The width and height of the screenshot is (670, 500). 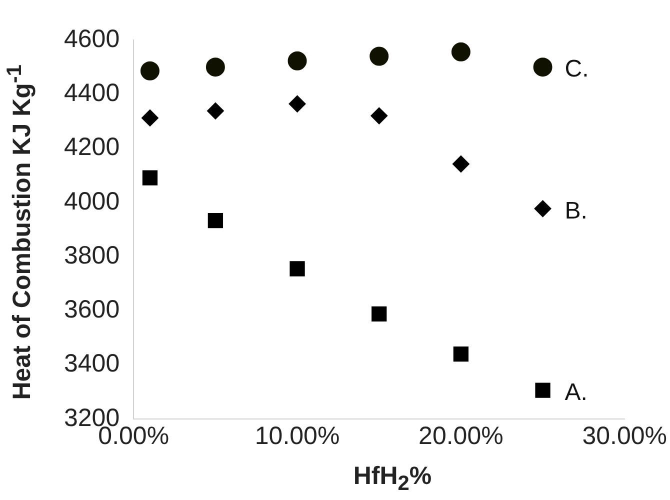 I want to click on y-tick-label: 3400, so click(x=92, y=364).